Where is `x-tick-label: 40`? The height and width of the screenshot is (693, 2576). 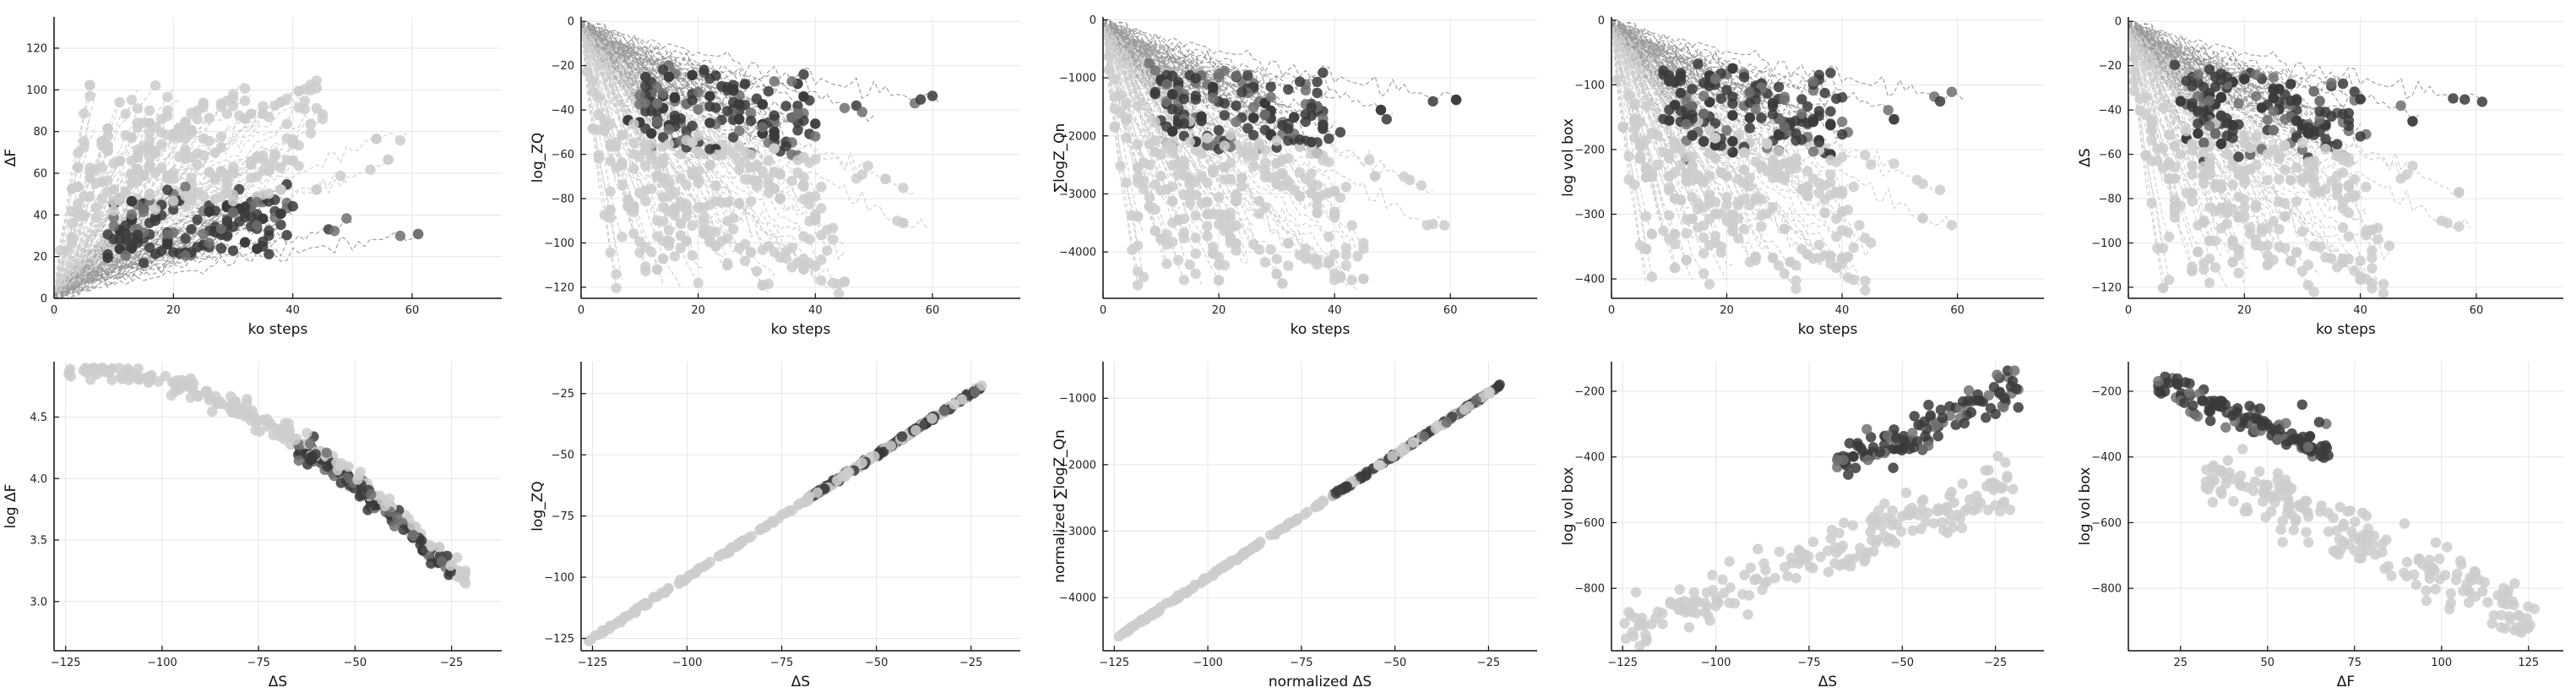 x-tick-label: 40 is located at coordinates (1335, 310).